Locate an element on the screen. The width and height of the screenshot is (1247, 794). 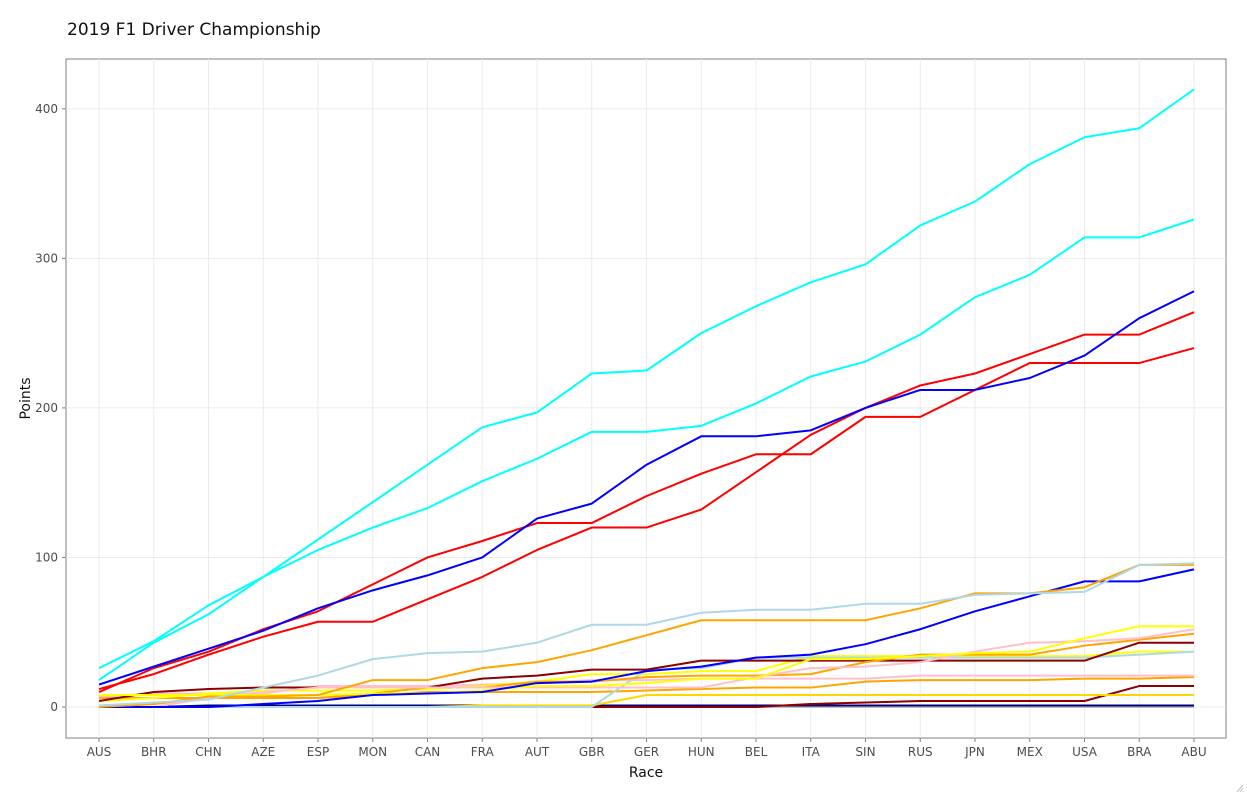
x-tick-label: FRA is located at coordinates (483, 752).